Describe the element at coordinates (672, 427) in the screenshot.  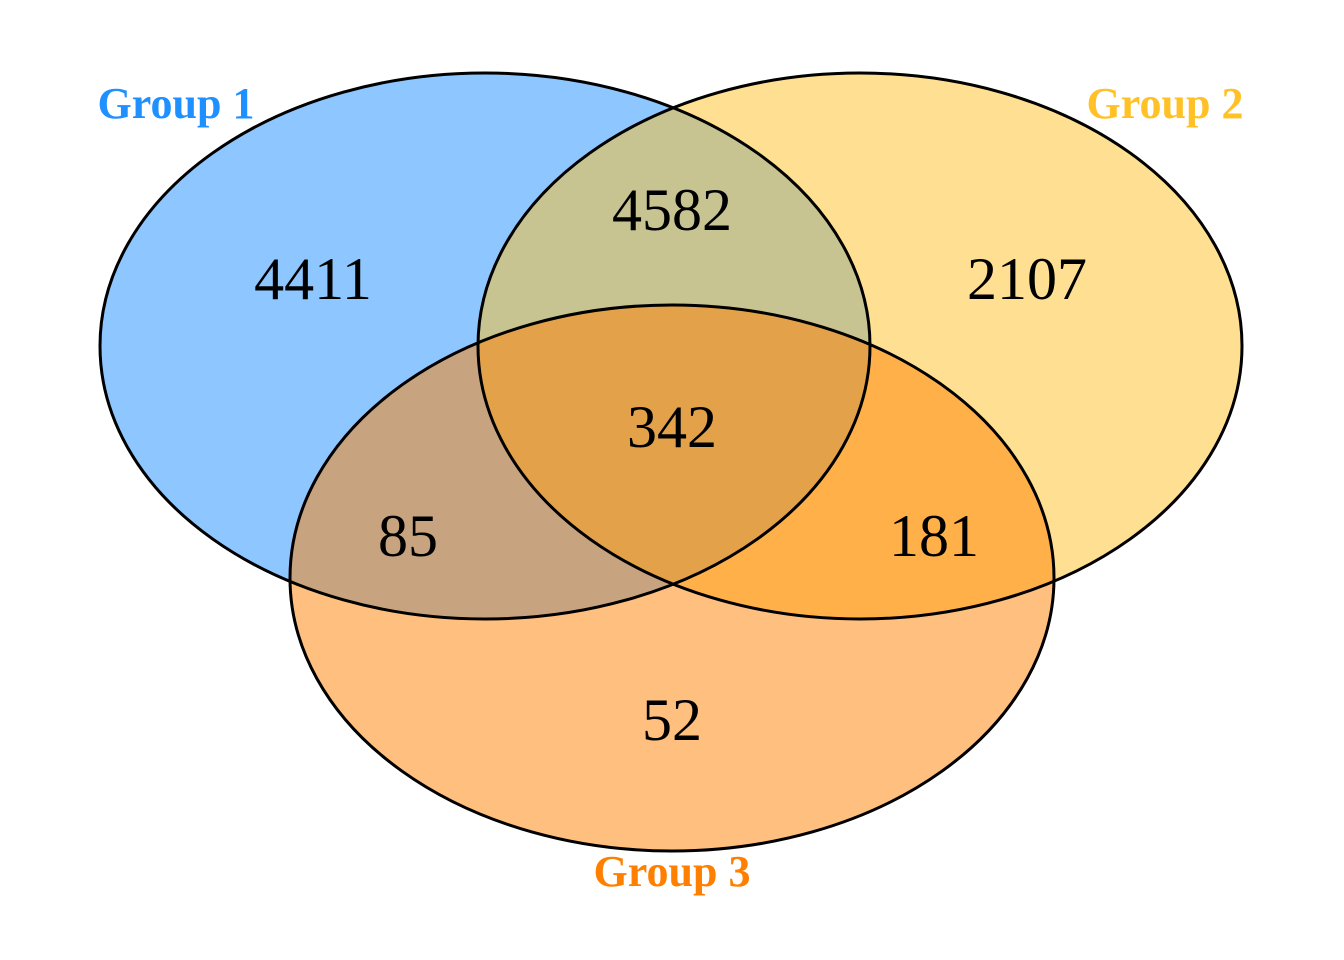
I see `count-all-groups: 342` at that location.